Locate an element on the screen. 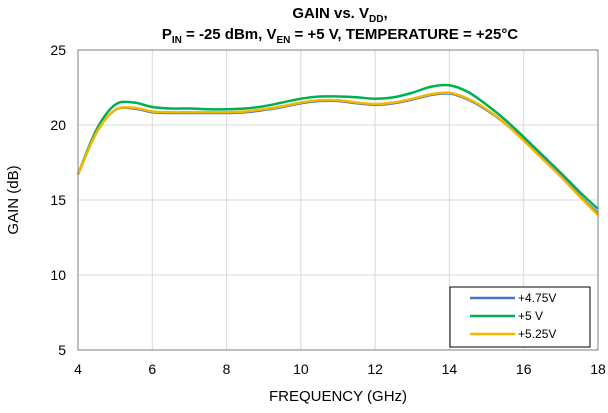 The height and width of the screenshot is (413, 608). title-line2-part: P is located at coordinates (167, 34).